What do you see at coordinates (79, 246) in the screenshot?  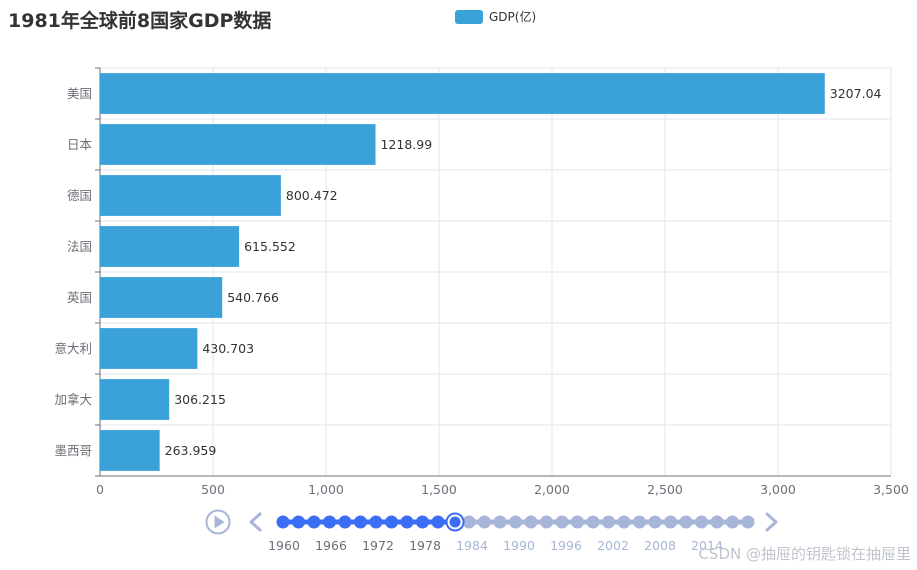 I see `y-category-label: 法国` at bounding box center [79, 246].